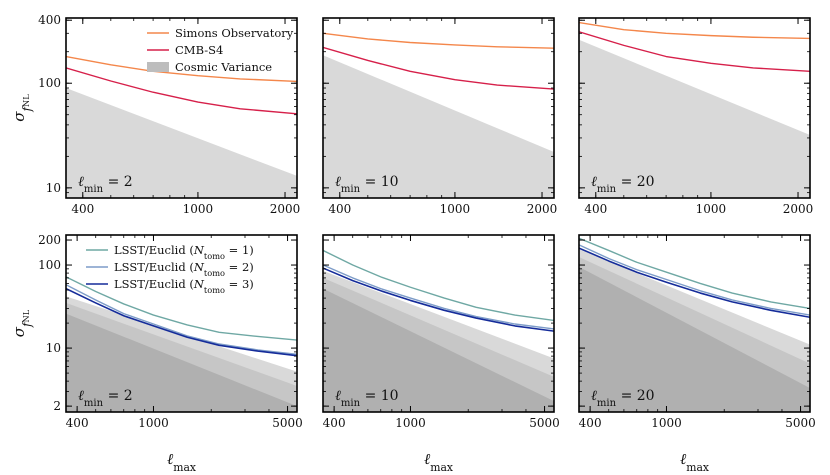 The height and width of the screenshot is (475, 830). I want to click on panel-1-2: 400 1000 5000 ℓmin = 20, so click(697, 332).